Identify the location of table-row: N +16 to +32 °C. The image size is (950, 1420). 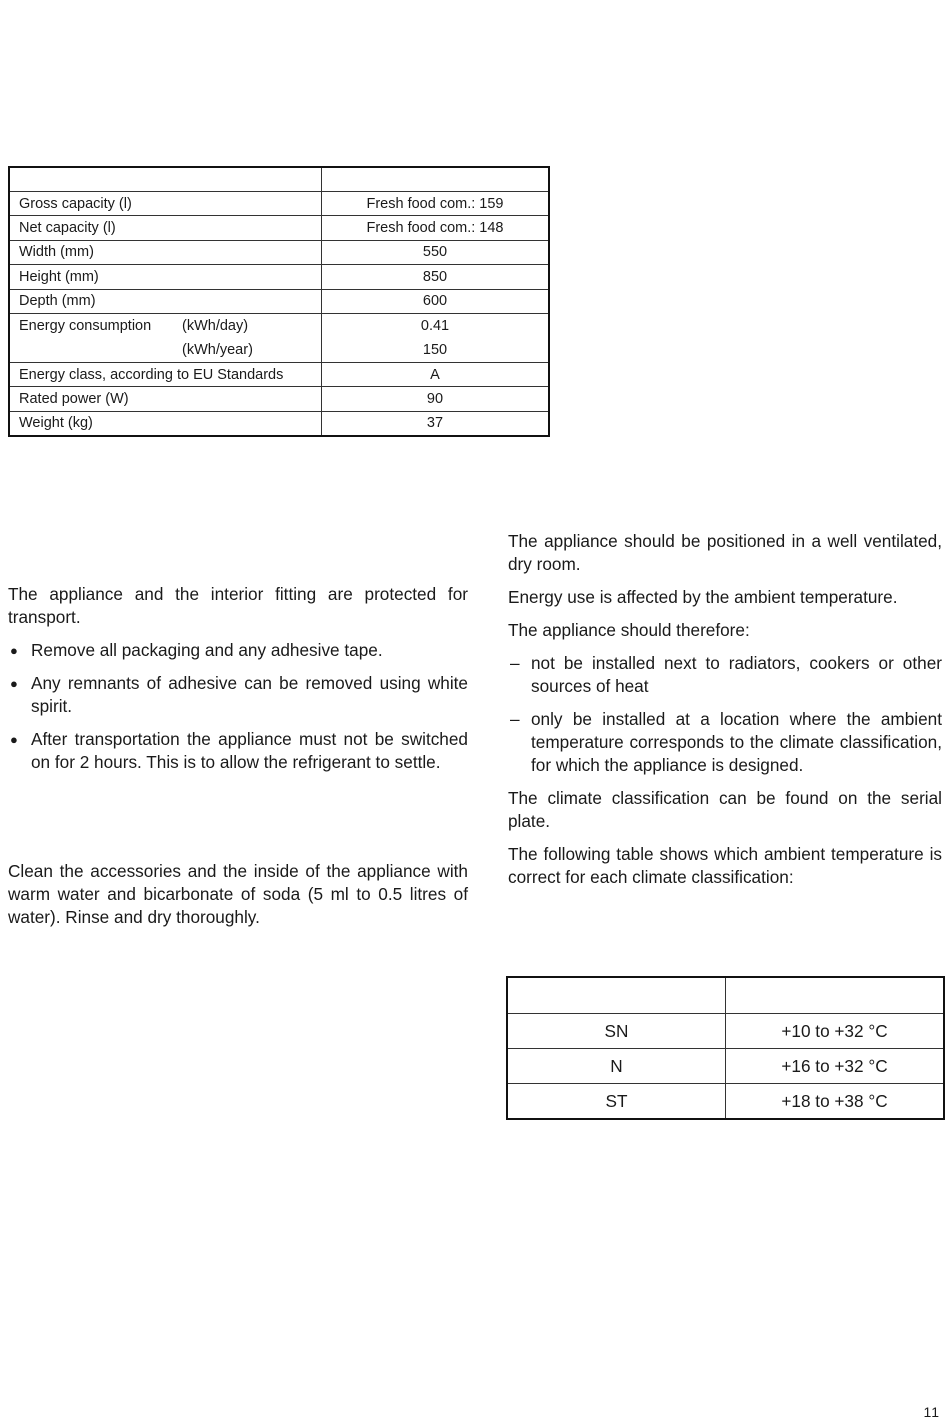
(725, 1066).